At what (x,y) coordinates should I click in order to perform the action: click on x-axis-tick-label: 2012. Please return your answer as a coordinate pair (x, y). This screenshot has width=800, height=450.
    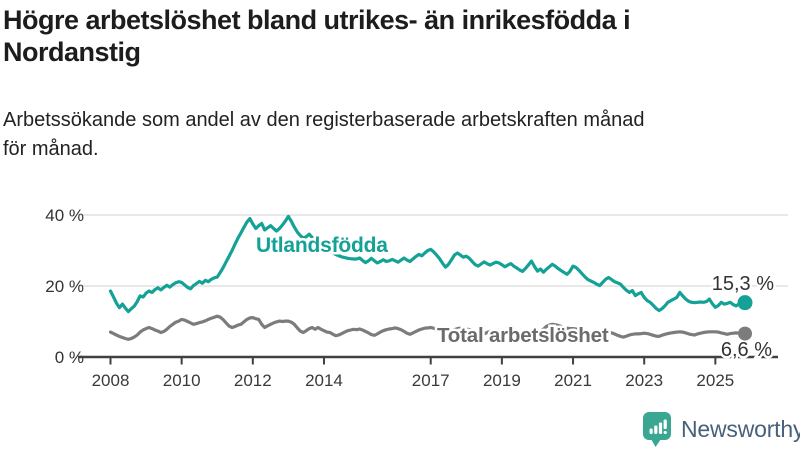
    Looking at the image, I should click on (253, 380).